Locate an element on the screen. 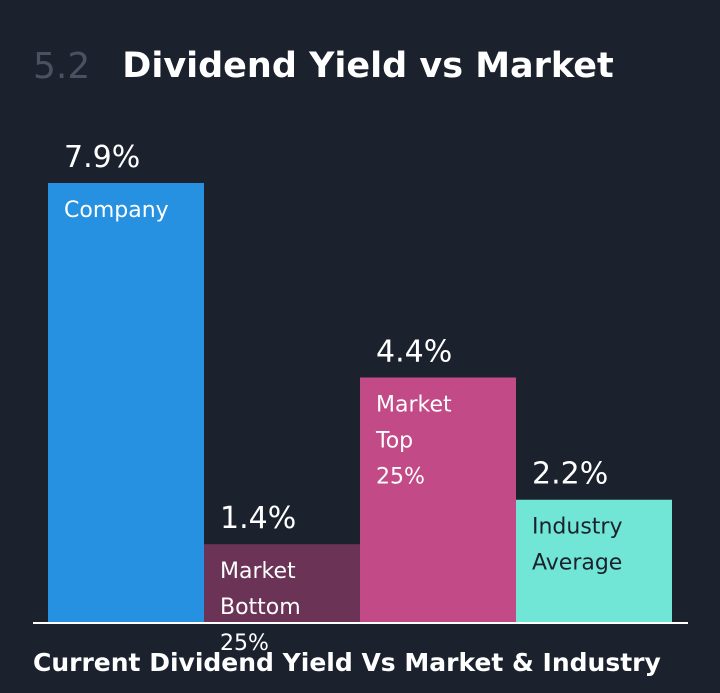 Image resolution: width=720 pixels, height=693 pixels. chart-header: 5.2 Dividend Yield vs Market is located at coordinates (323, 66).